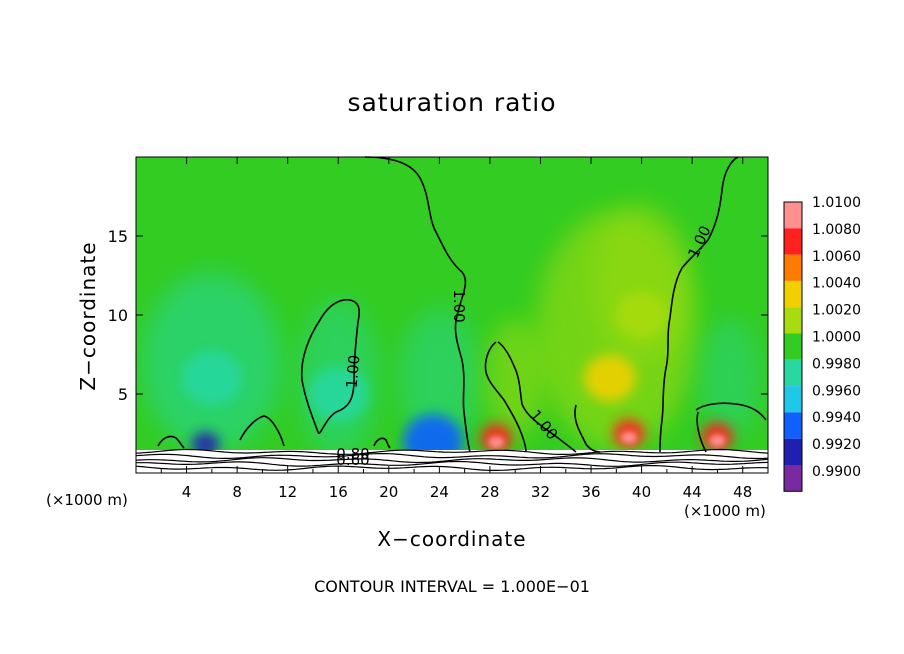  What do you see at coordinates (836, 472) in the screenshot?
I see `colorbar-label: 0.9900` at bounding box center [836, 472].